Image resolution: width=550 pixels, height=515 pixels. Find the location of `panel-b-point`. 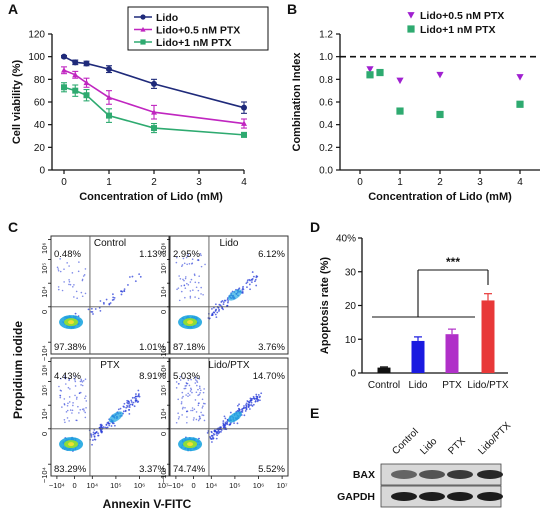

panel-b-point is located at coordinates (520, 77).